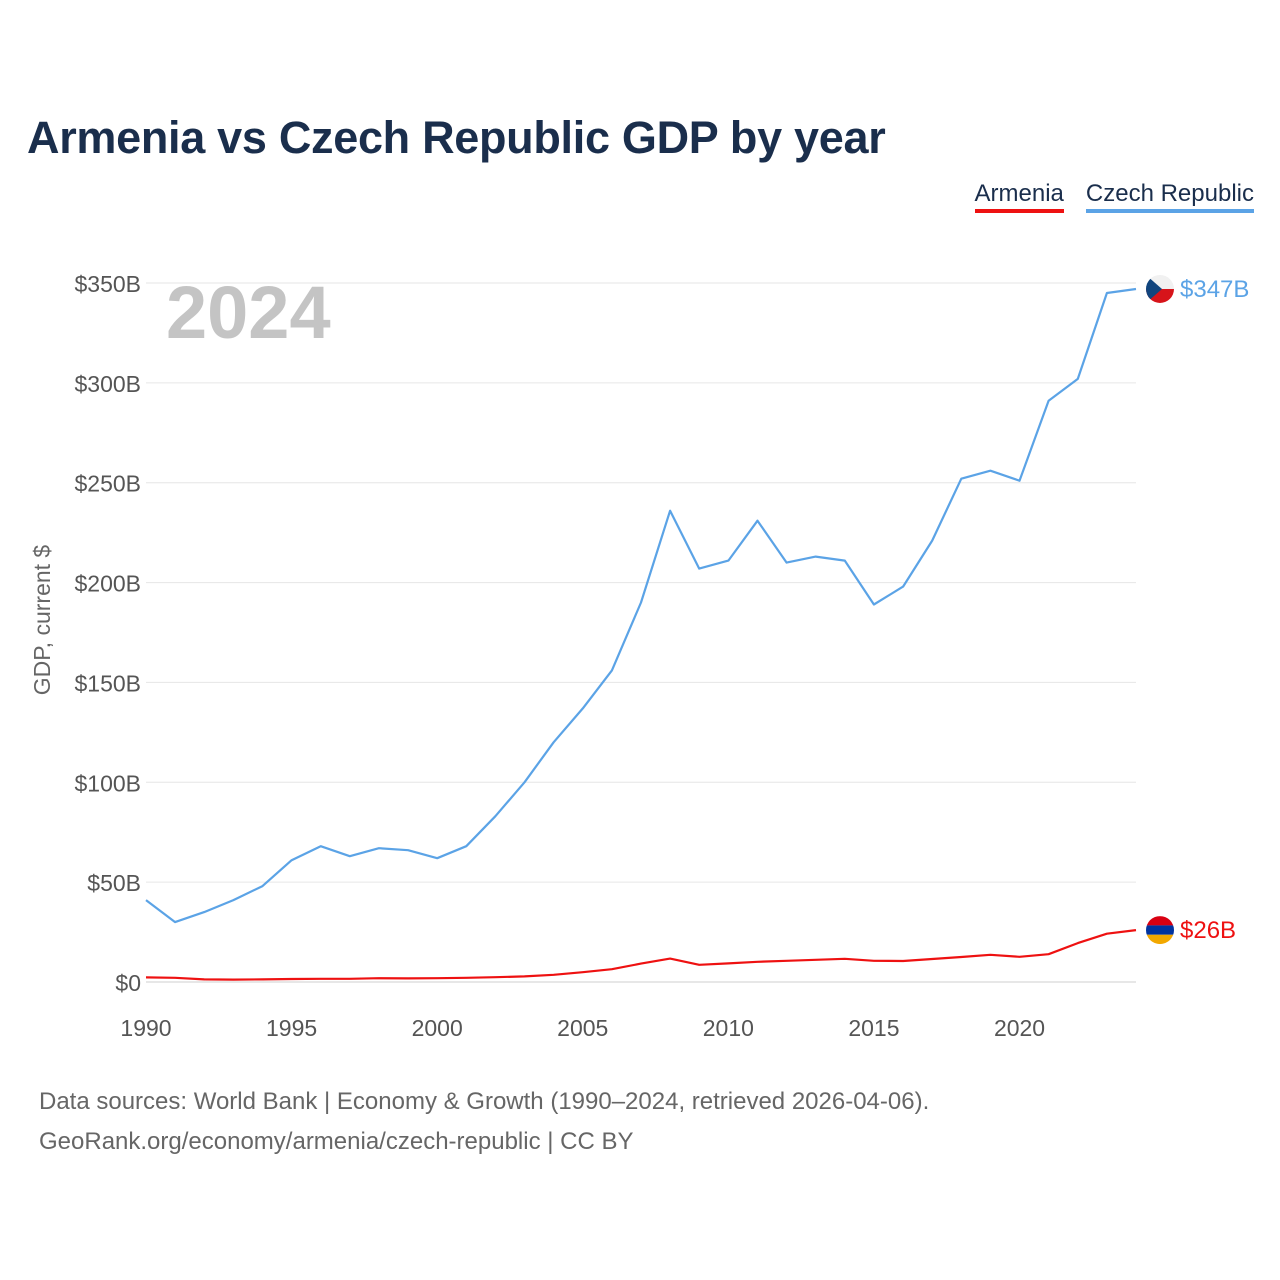 Image resolution: width=1280 pixels, height=1280 pixels. I want to click on flag-stripe-blue, so click(1160, 930).